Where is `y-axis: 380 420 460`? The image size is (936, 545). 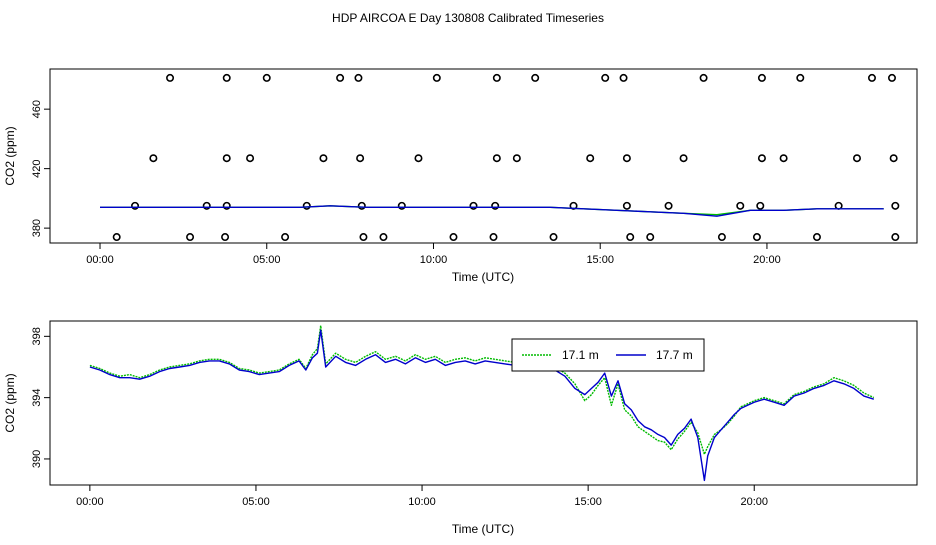 y-axis: 380 420 460 is located at coordinates (40, 168).